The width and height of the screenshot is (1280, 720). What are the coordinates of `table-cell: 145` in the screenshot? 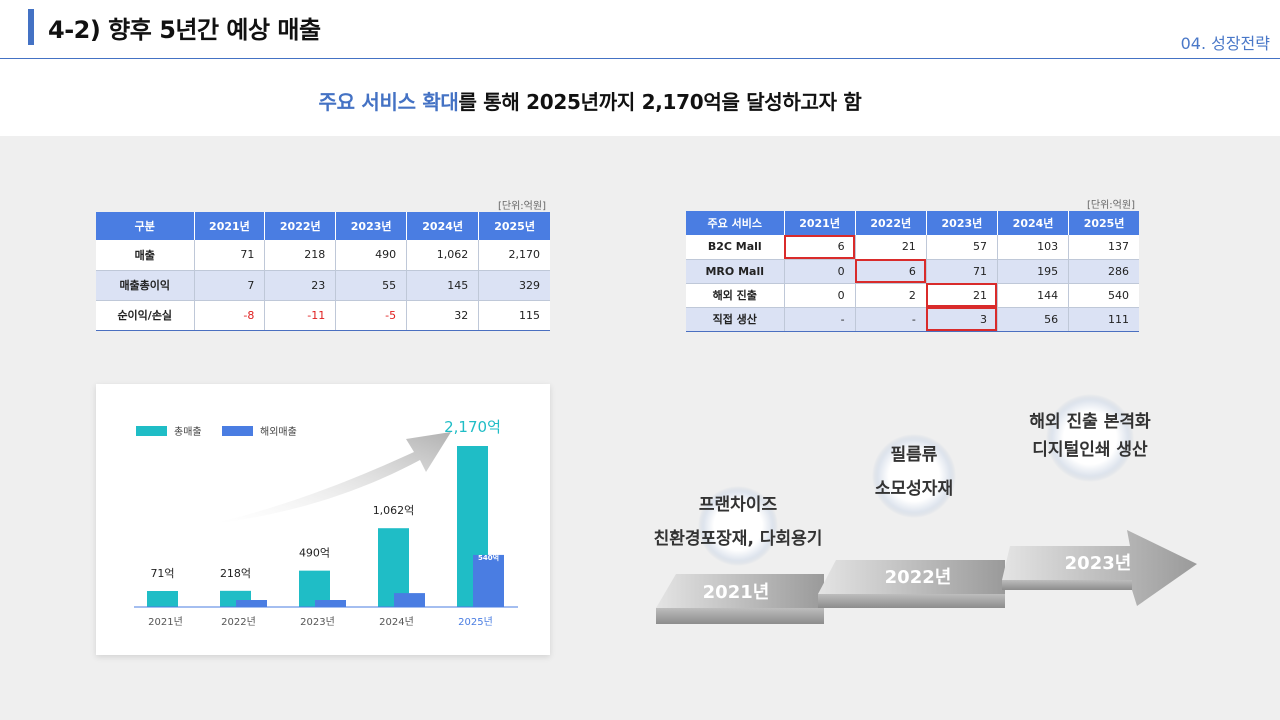 It's located at (443, 285).